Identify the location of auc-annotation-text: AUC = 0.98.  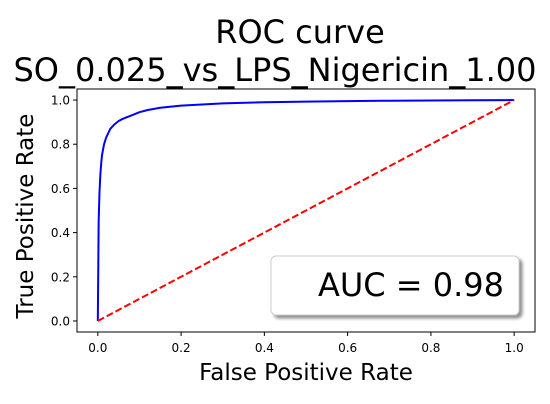
(411, 285).